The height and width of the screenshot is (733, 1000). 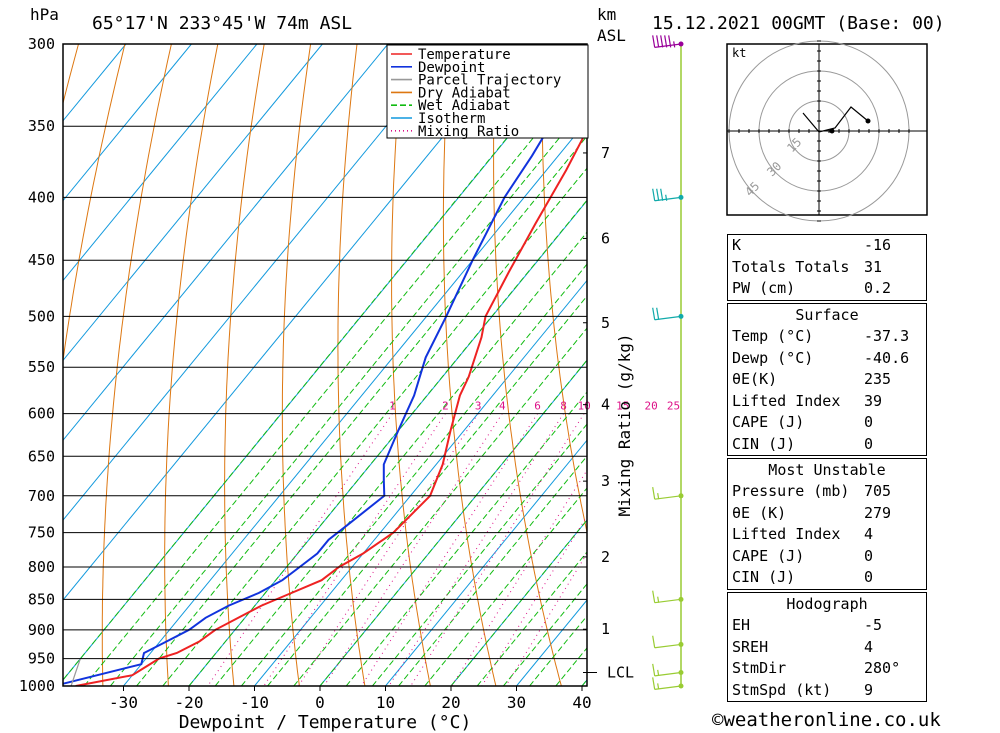 I want to click on copyright: ©weatheronline.co.uk, so click(x=826, y=720).